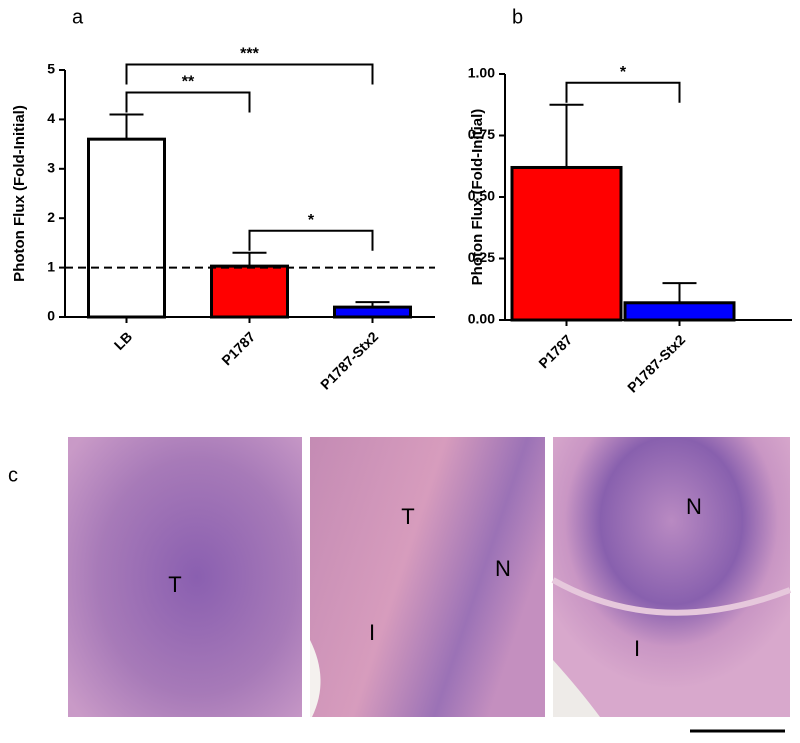 The image size is (800, 743). I want to click on y-tick-label: 0.75, so click(481, 134).